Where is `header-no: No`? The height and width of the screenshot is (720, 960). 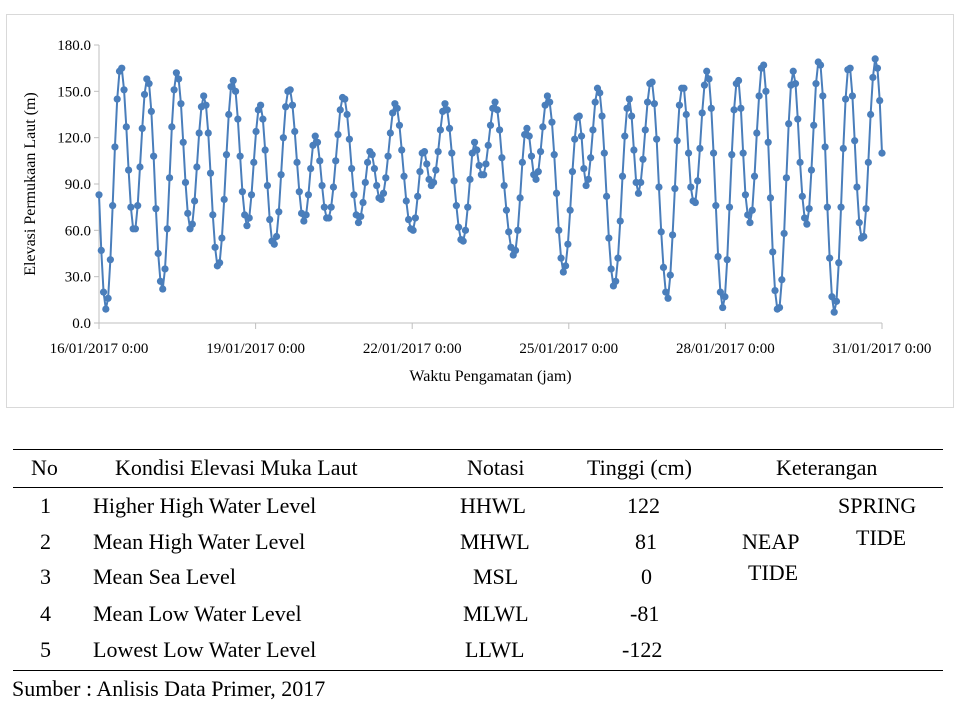
header-no: No is located at coordinates (44, 467).